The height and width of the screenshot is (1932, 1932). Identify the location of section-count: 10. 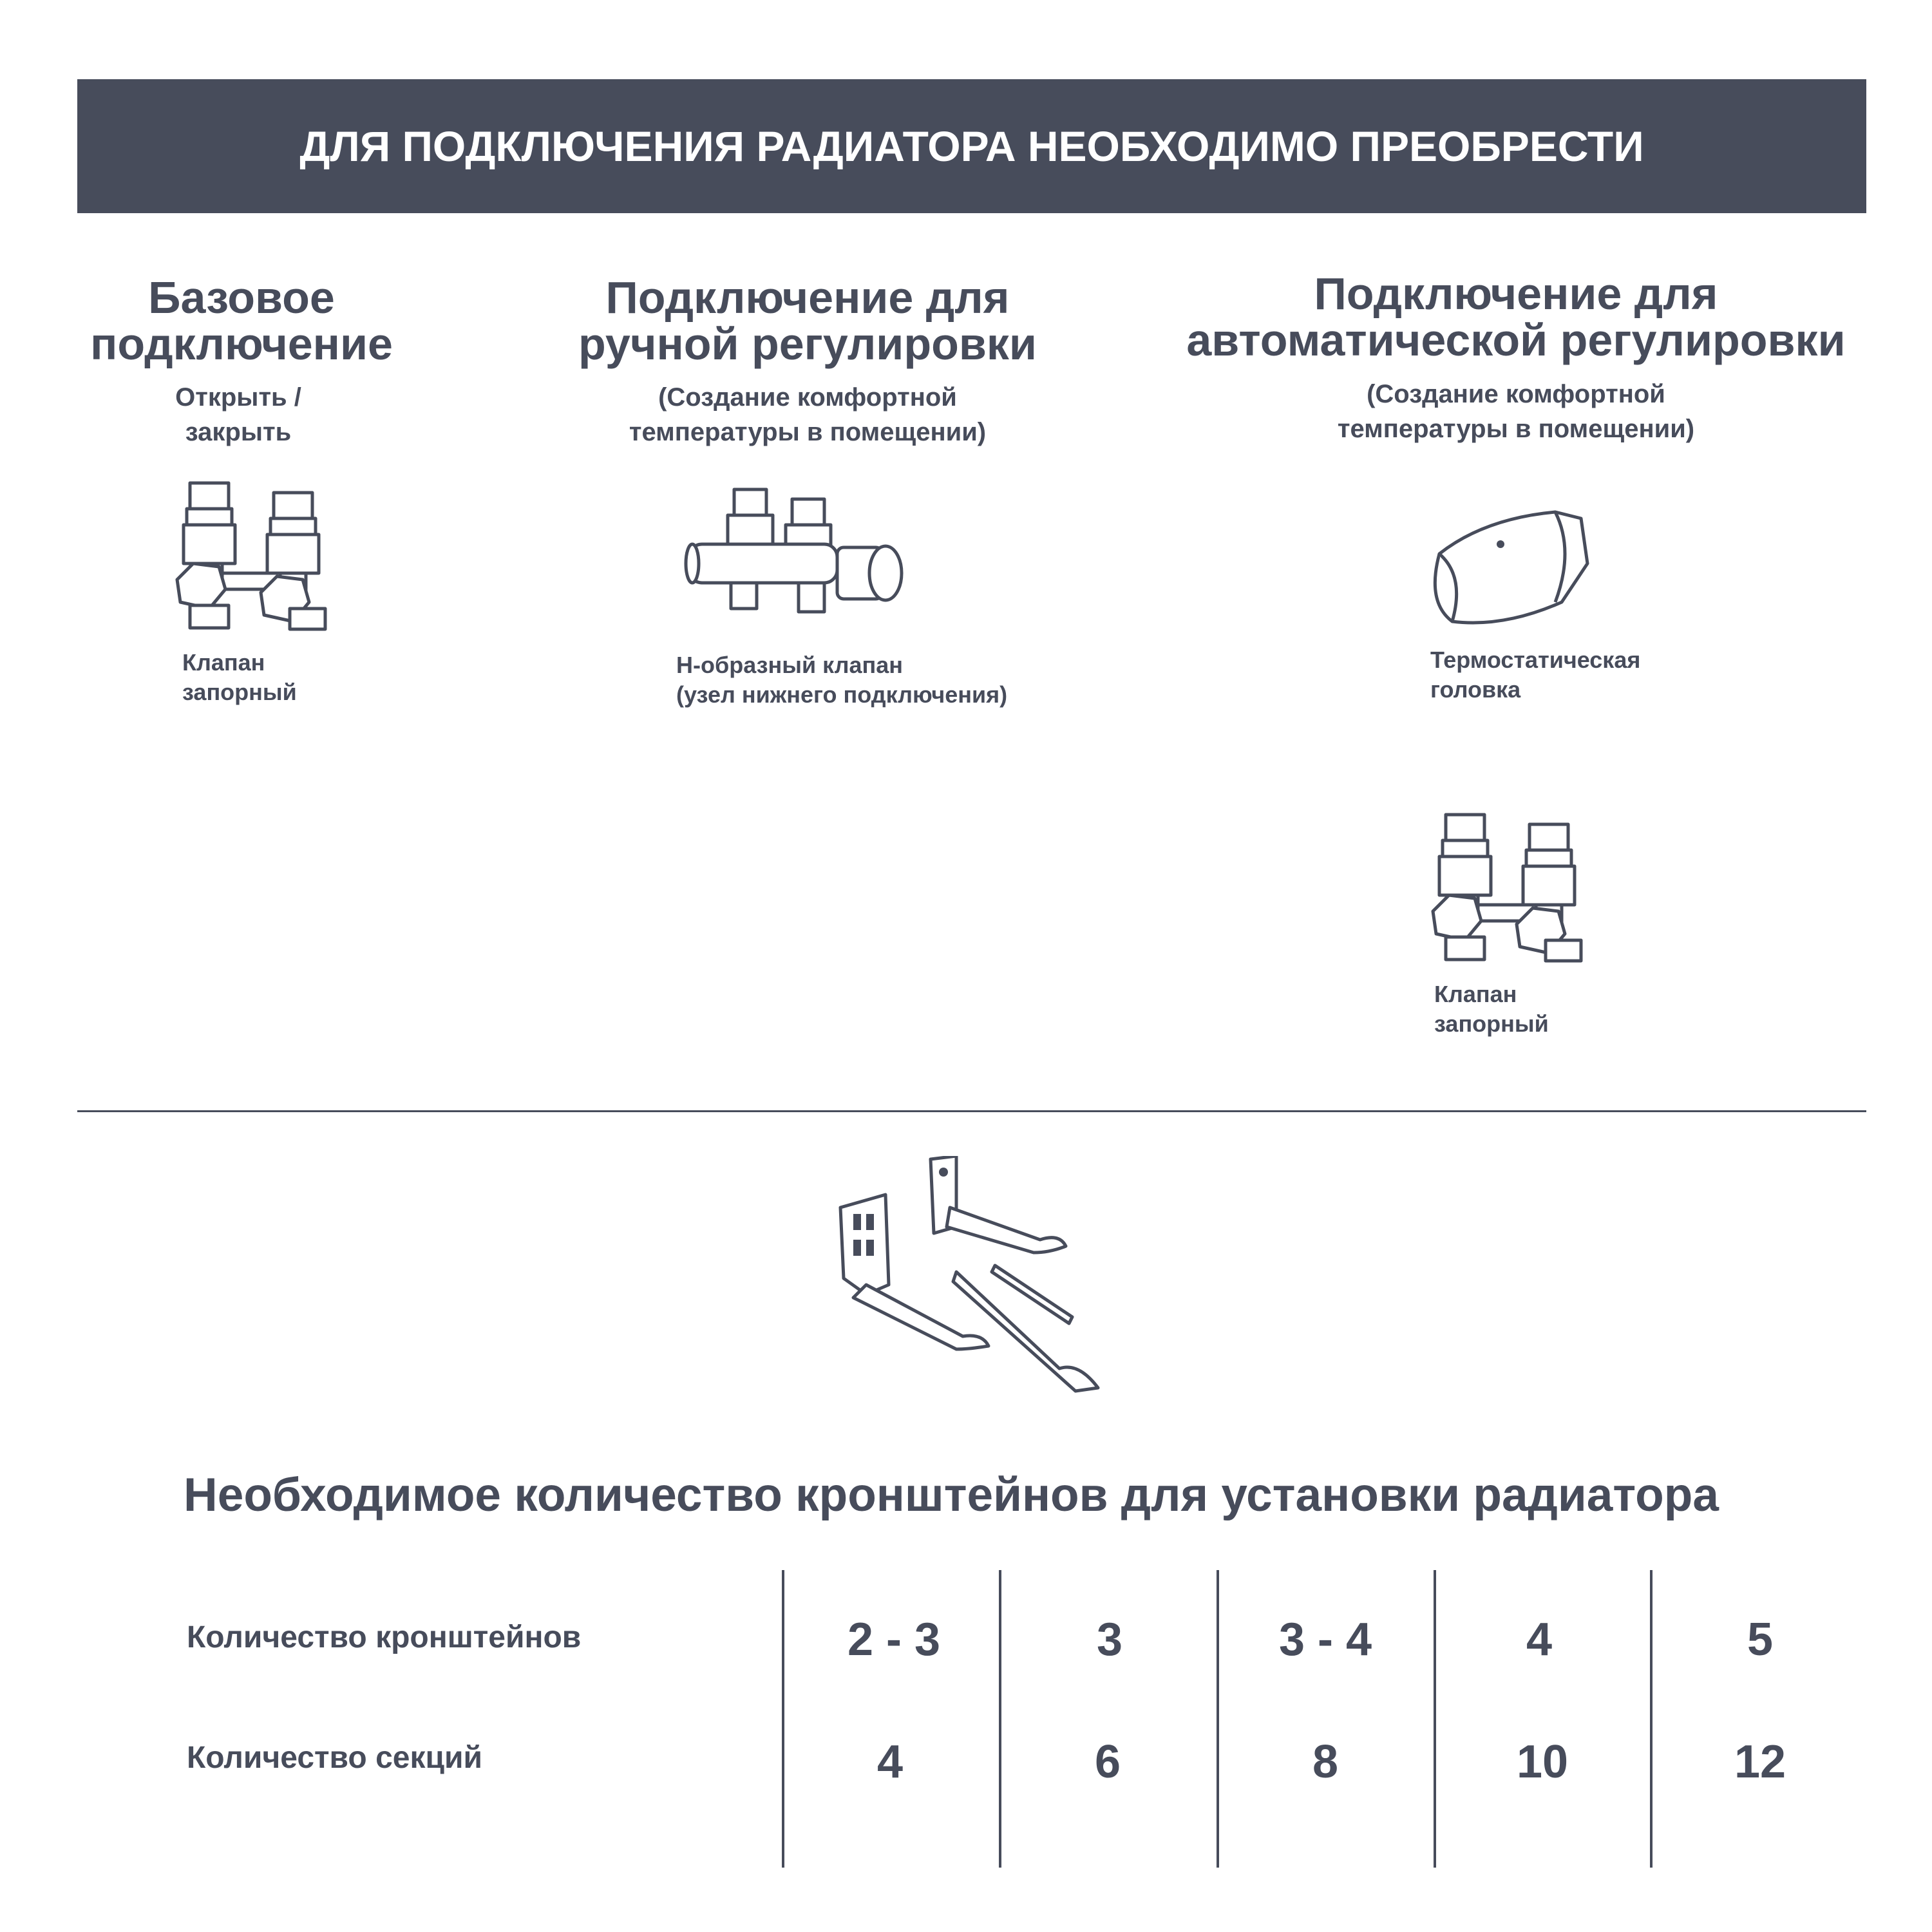
(1543, 1762).